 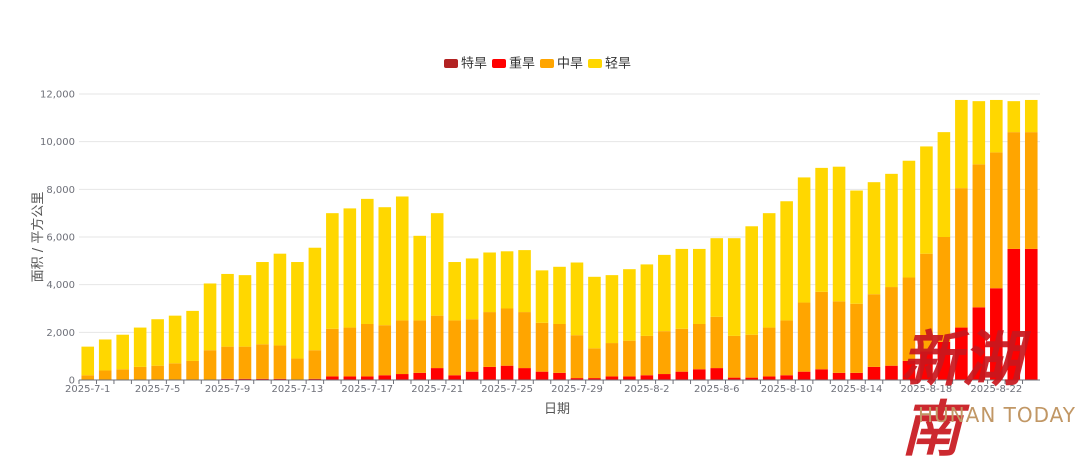 I want to click on legend: 特旱 重旱 中旱 轻旱, so click(x=537, y=64).